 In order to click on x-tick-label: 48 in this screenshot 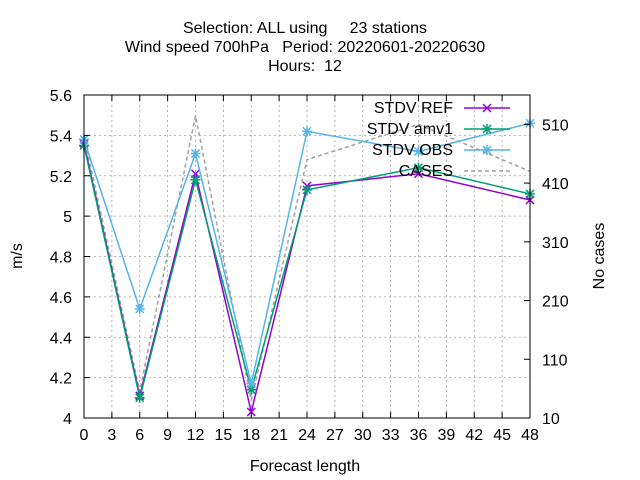, I will do `click(530, 435)`.